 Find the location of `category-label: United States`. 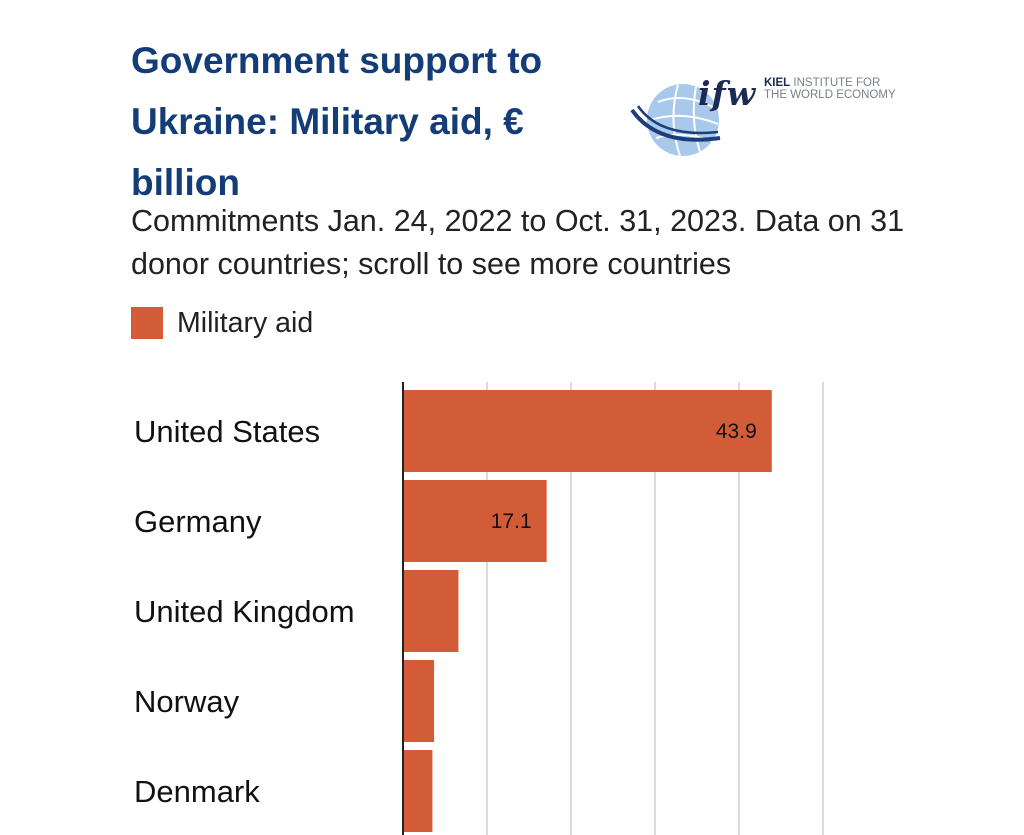

category-label: United States is located at coordinates (227, 431).